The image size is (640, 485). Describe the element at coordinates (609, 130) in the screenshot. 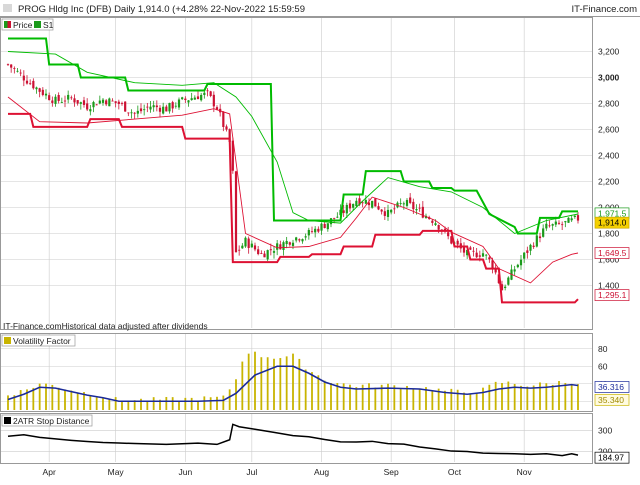

I see `y-tick-label: 2,600` at that location.